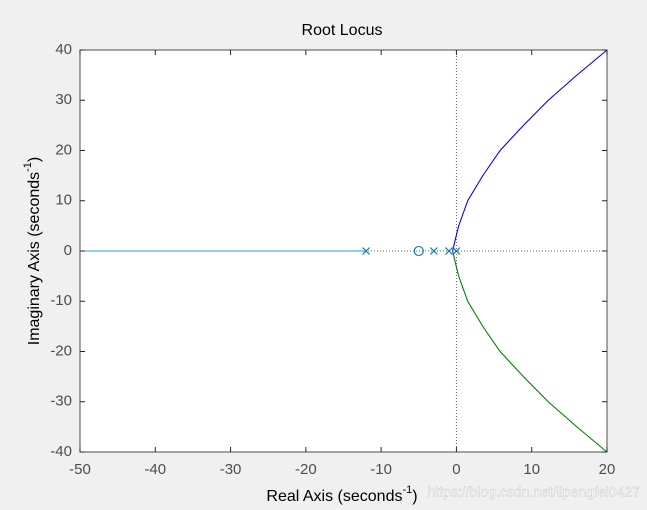 This screenshot has width=647, height=510. I want to click on y-tick-label: -20, so click(61, 350).